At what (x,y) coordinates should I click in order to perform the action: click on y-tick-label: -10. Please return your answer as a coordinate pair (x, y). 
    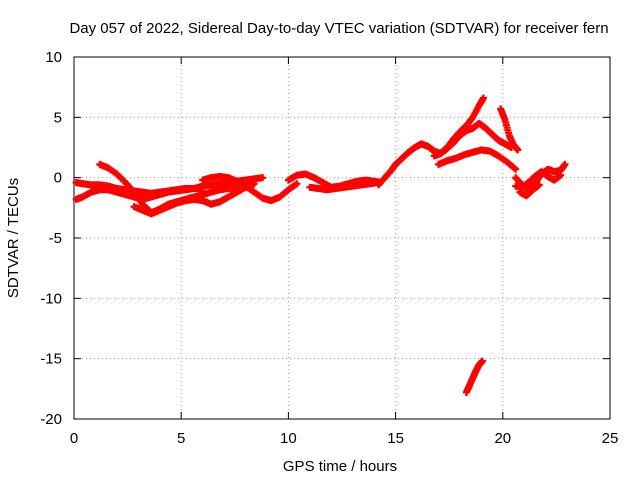
    Looking at the image, I should click on (51, 298).